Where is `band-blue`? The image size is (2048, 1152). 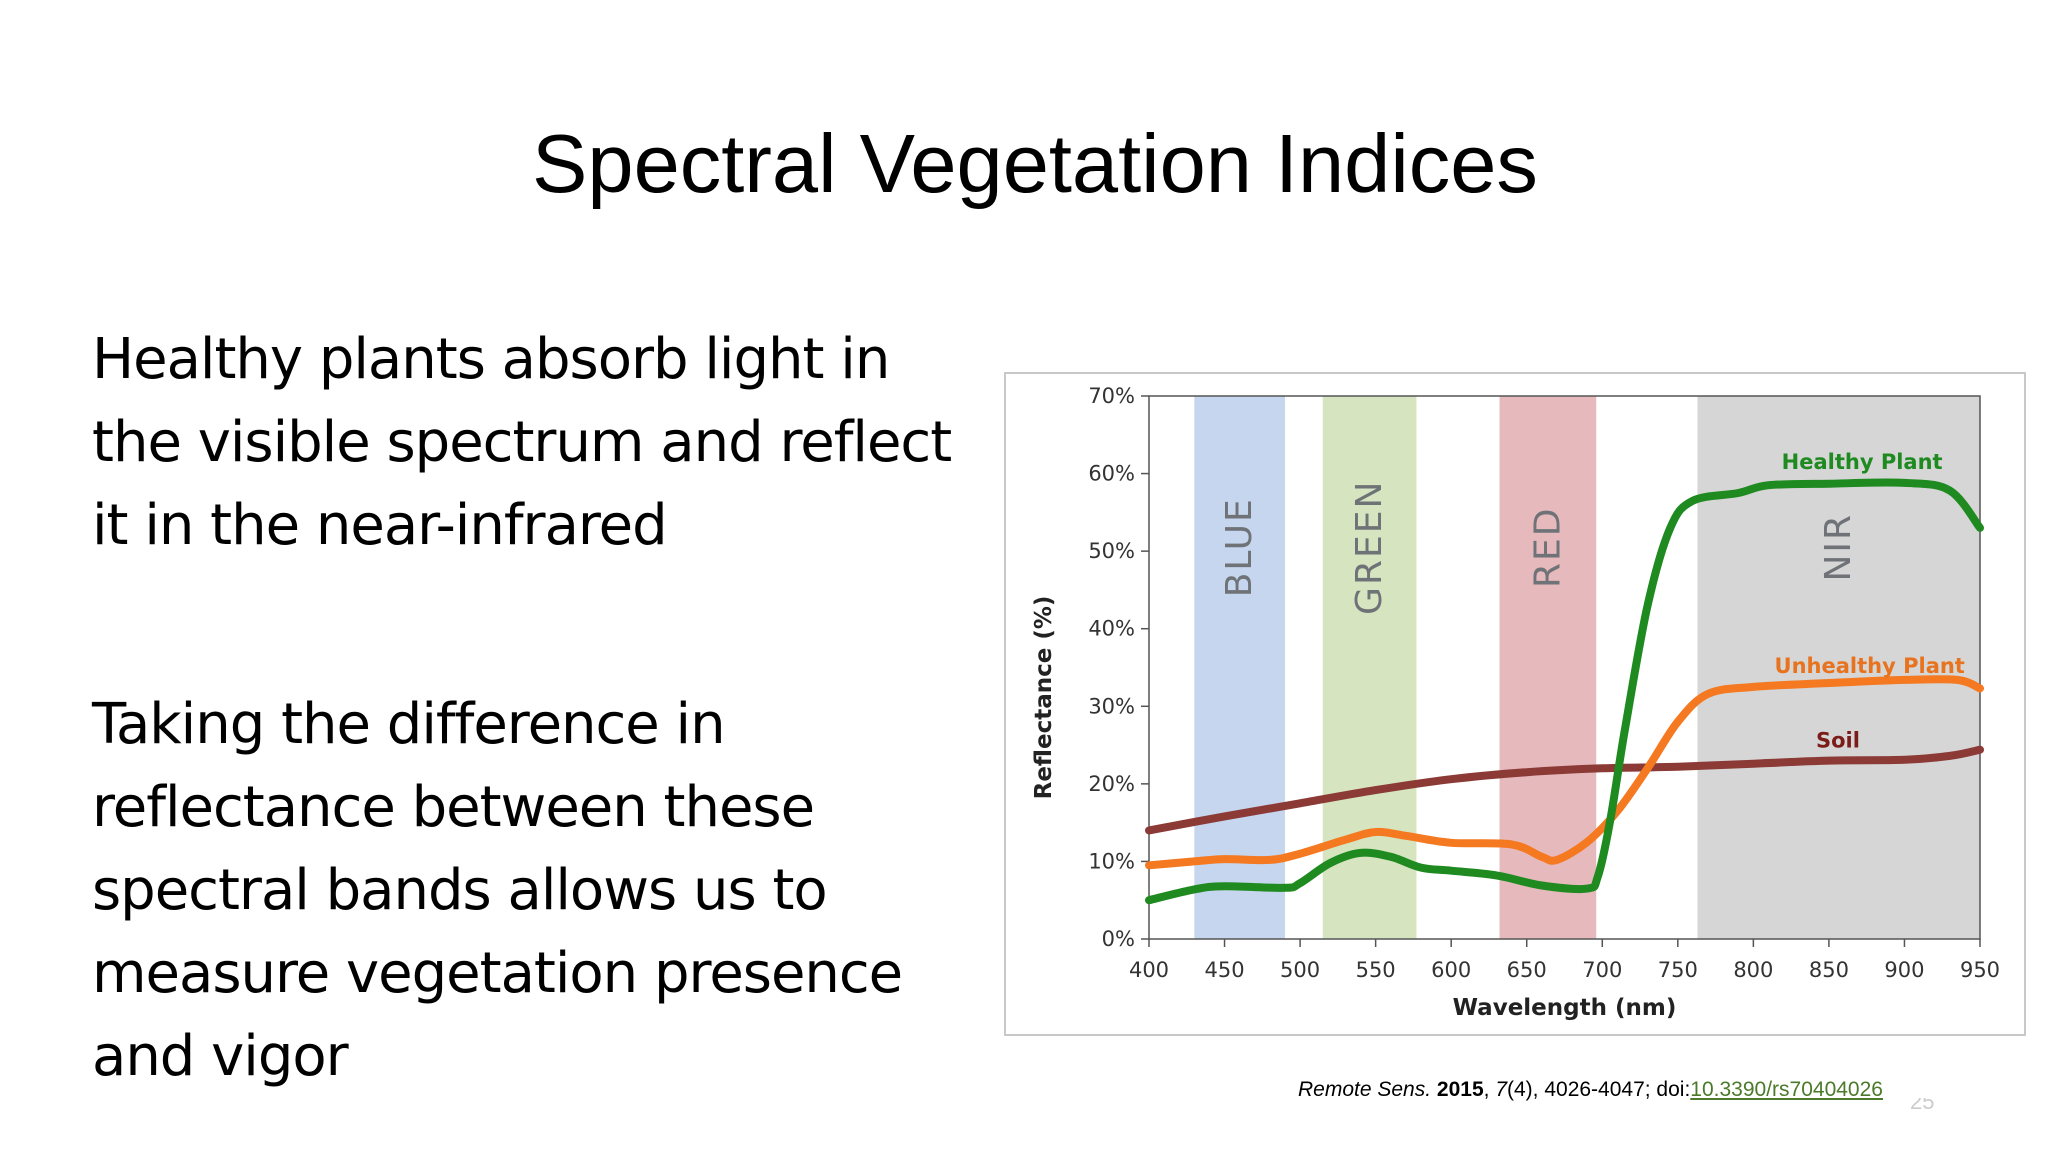
band-blue is located at coordinates (1239, 667).